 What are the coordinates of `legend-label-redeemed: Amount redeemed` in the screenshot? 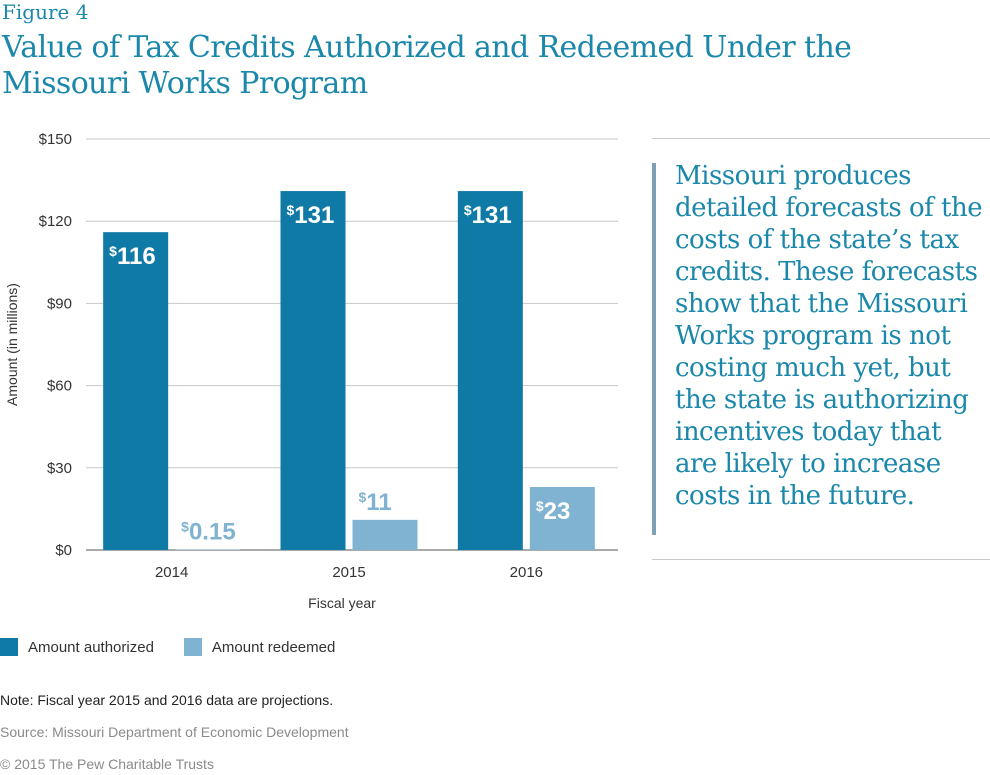 It's located at (273, 647).